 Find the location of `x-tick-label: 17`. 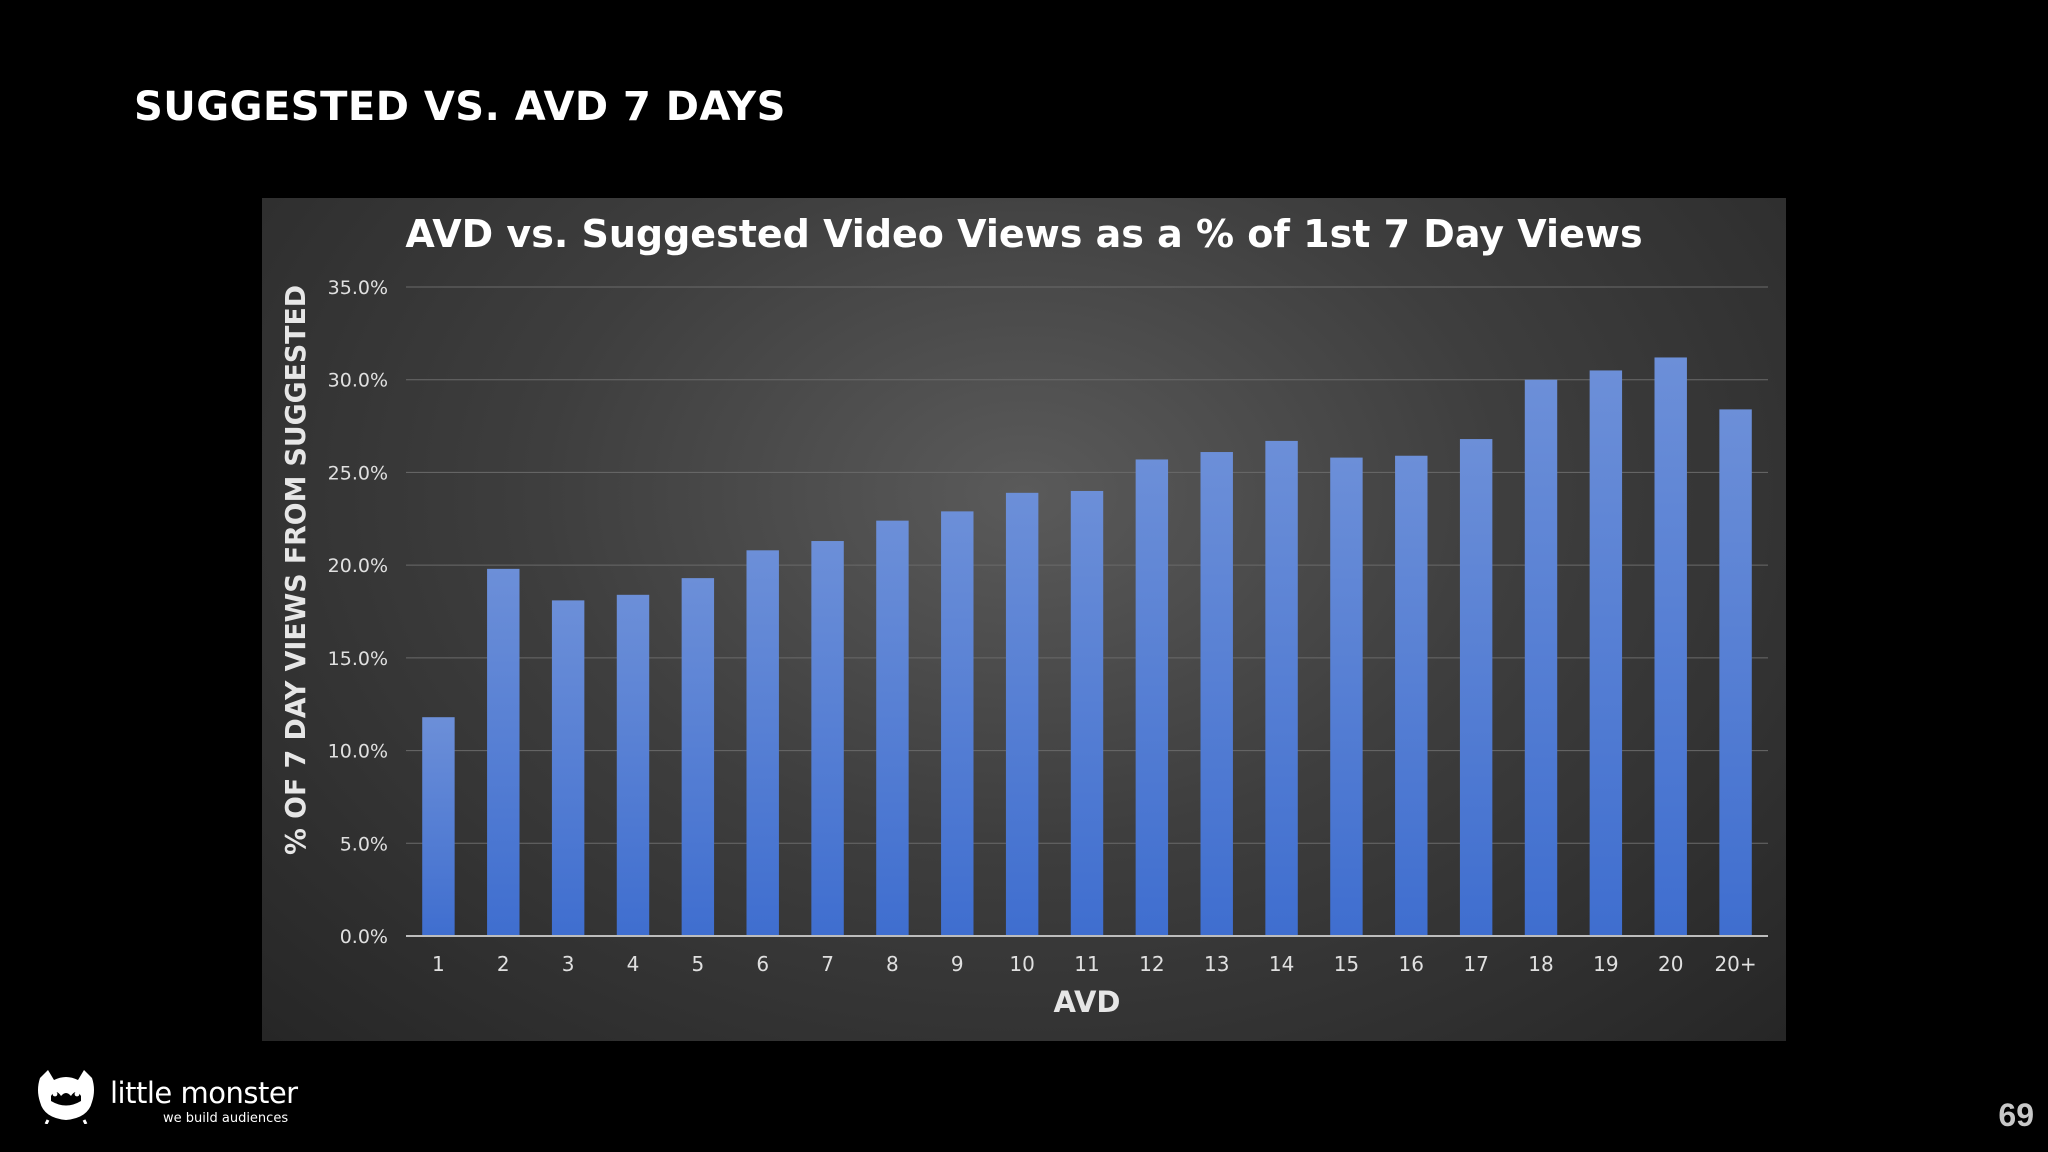

x-tick-label: 17 is located at coordinates (1475, 964).